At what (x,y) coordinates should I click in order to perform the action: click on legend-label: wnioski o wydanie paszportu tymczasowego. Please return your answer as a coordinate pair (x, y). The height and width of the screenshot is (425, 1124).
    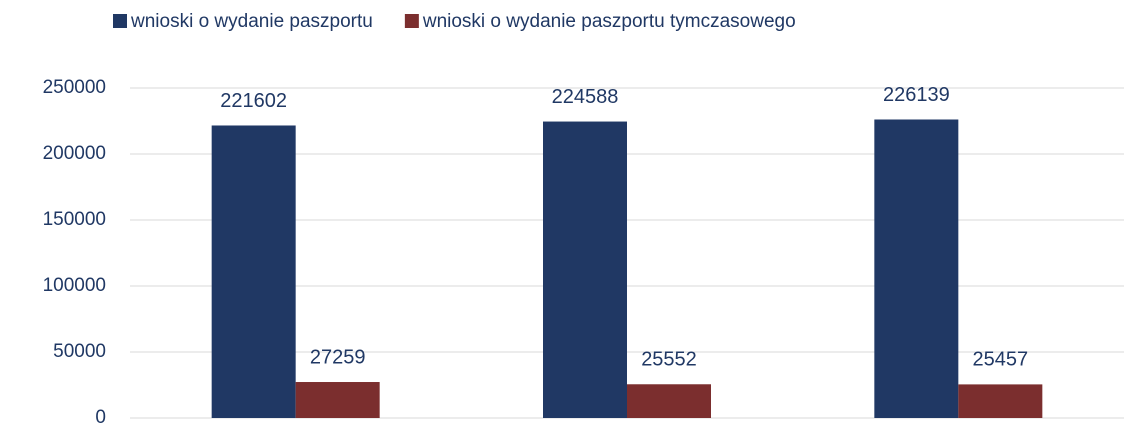
    Looking at the image, I should click on (609, 21).